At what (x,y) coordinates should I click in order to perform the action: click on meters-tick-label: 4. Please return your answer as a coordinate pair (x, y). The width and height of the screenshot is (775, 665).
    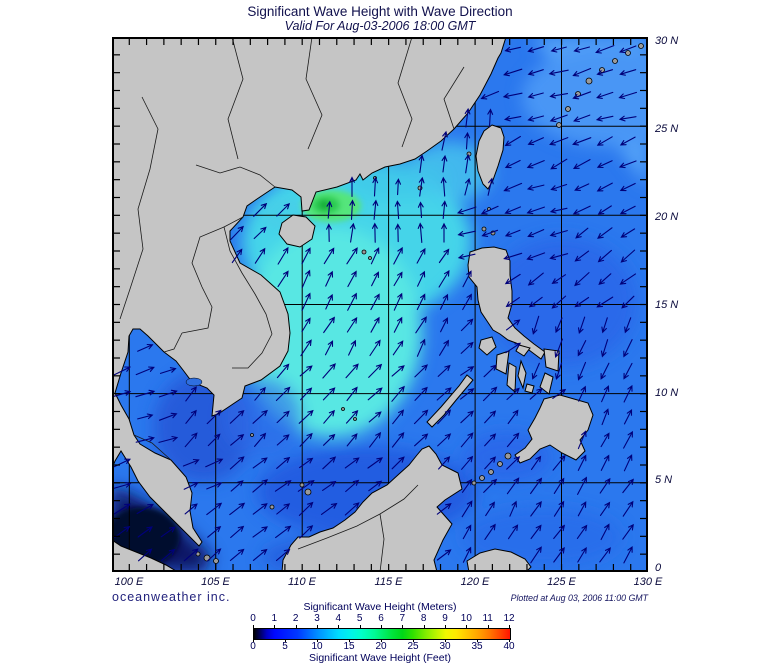
    Looking at the image, I should click on (338, 618).